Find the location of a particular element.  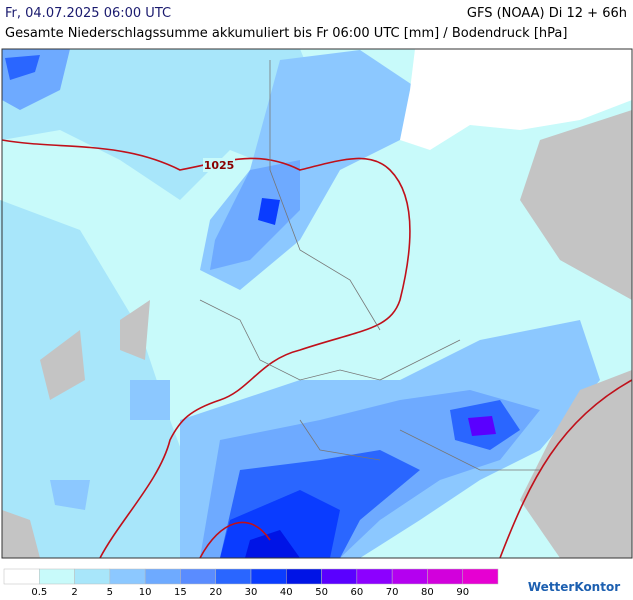

legend-label: 10 is located at coordinates (145, 592).